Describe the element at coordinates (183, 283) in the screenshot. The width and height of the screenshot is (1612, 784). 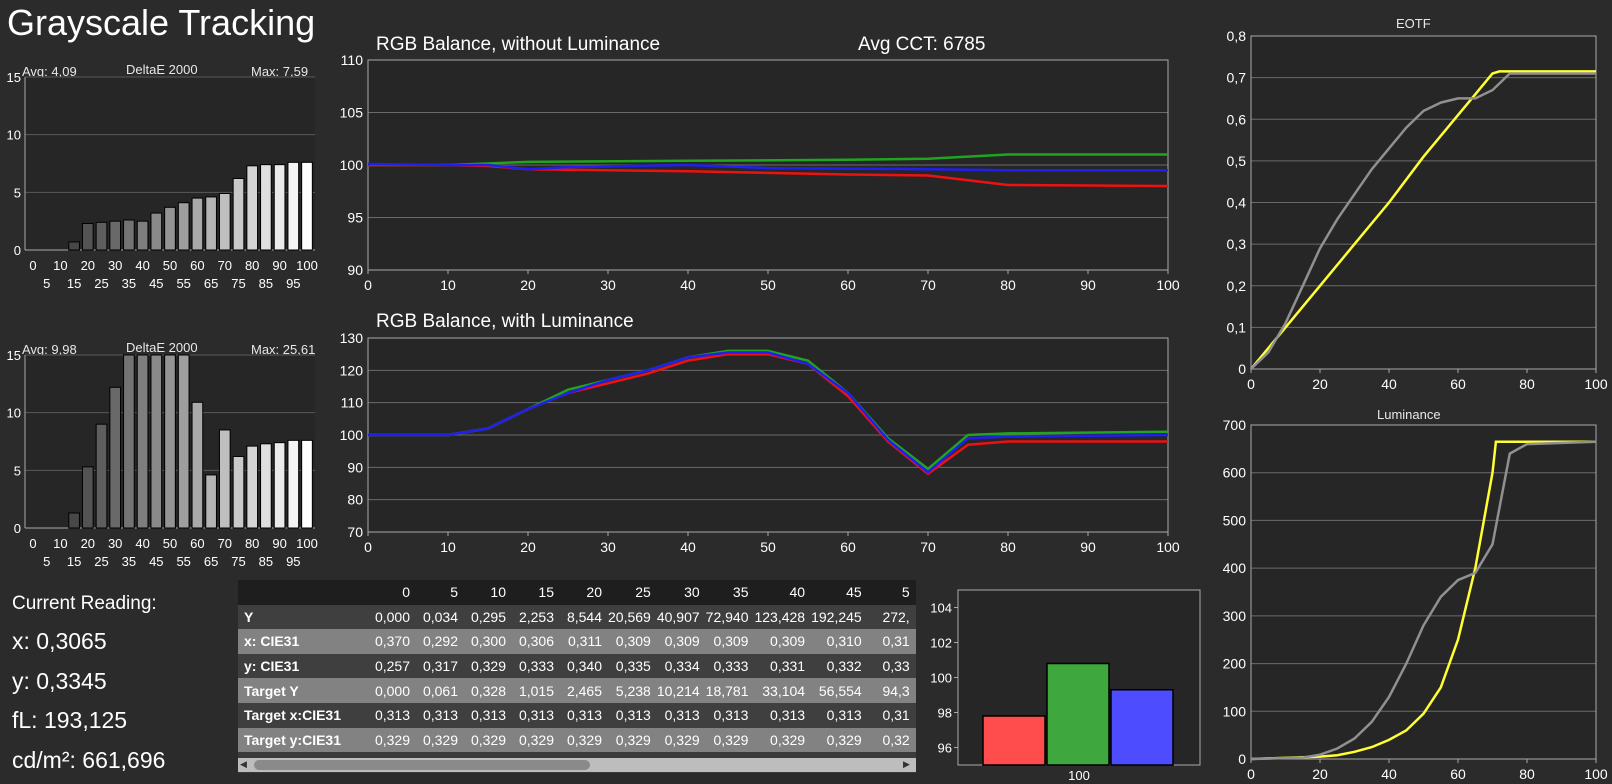
I see `deltae-1-xtick: 55` at that location.